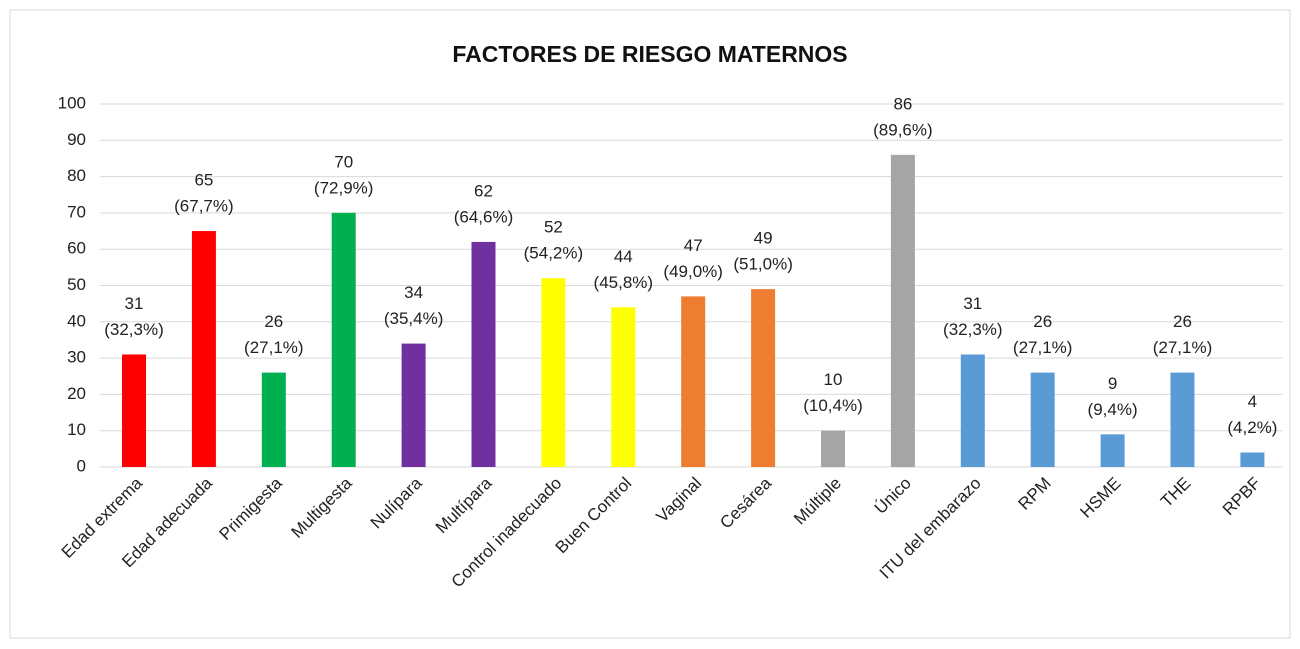 This screenshot has width=1300, height=649. What do you see at coordinates (553, 227) in the screenshot?
I see `value-label: 52` at bounding box center [553, 227].